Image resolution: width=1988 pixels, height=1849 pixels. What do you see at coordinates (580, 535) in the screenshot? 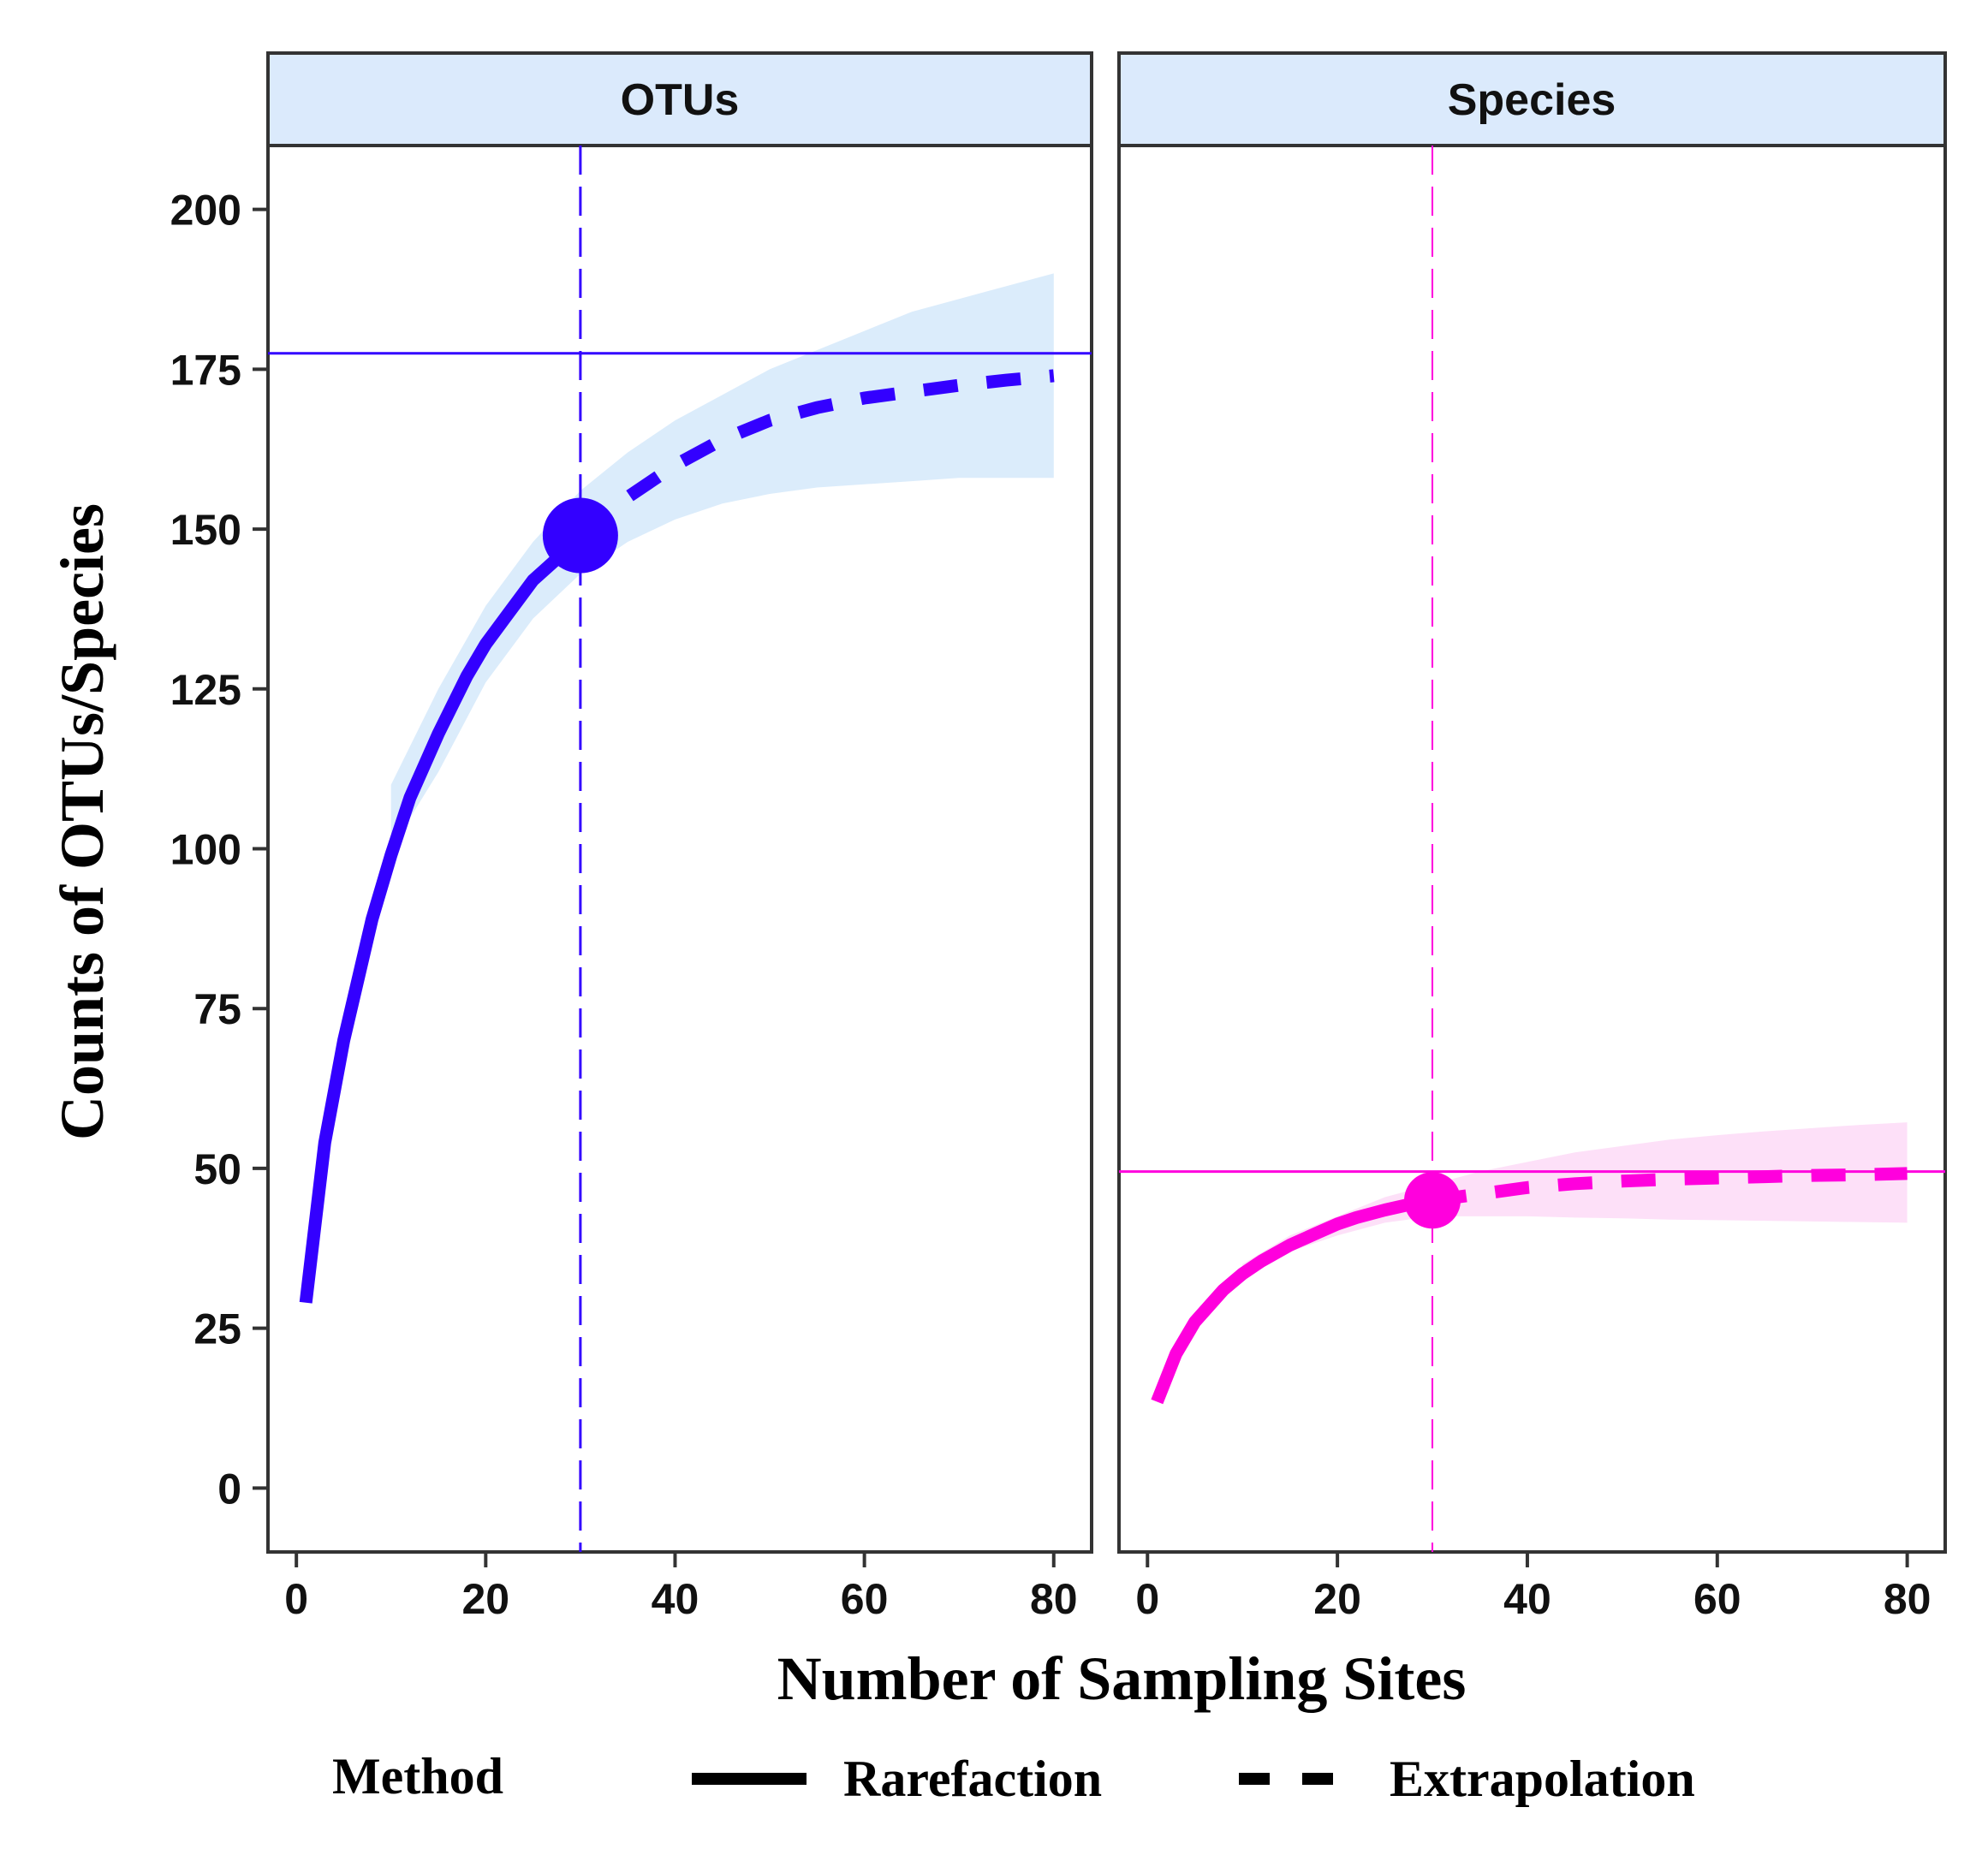
I see `observed-point-otus` at bounding box center [580, 535].